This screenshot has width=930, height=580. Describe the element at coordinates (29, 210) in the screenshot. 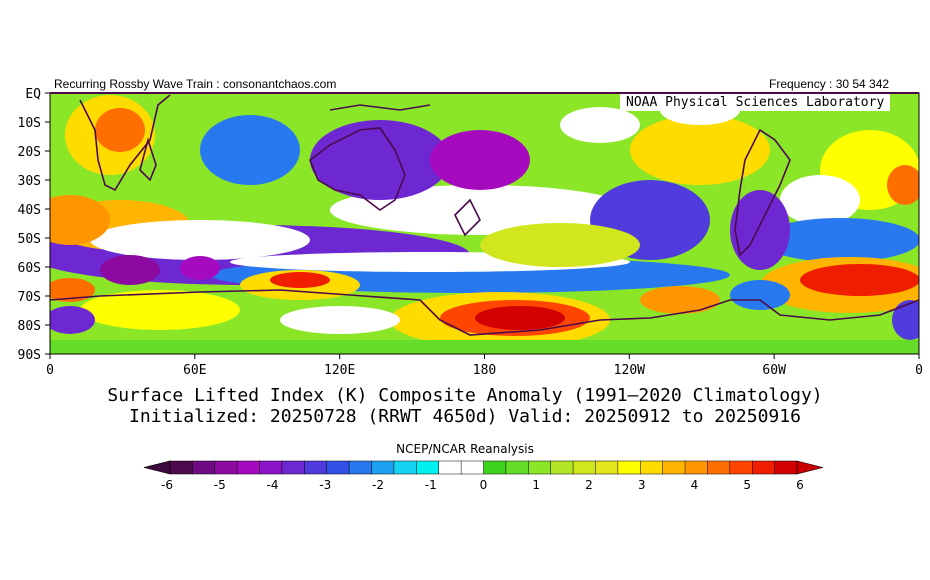

I see `y-tick-label: 40S` at that location.